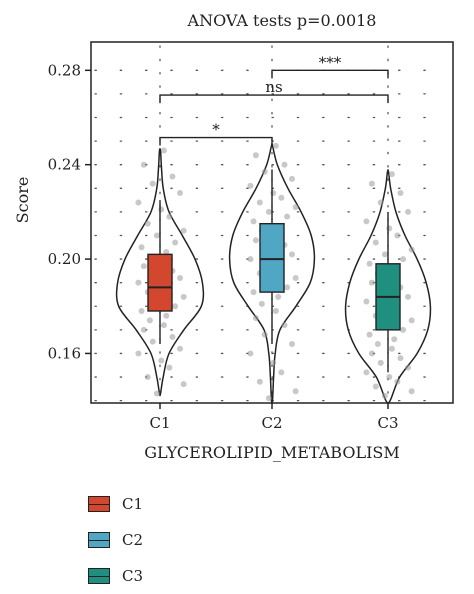 The width and height of the screenshot is (474, 594). I want to click on violin-c2, so click(272, 273).